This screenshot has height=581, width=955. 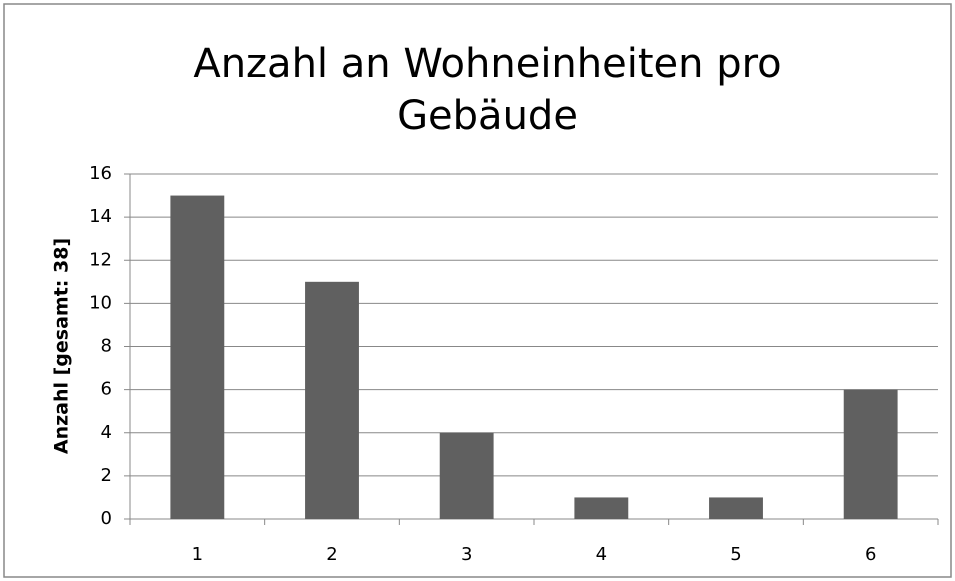 I want to click on y-tick-label: 8, so click(x=106, y=346).